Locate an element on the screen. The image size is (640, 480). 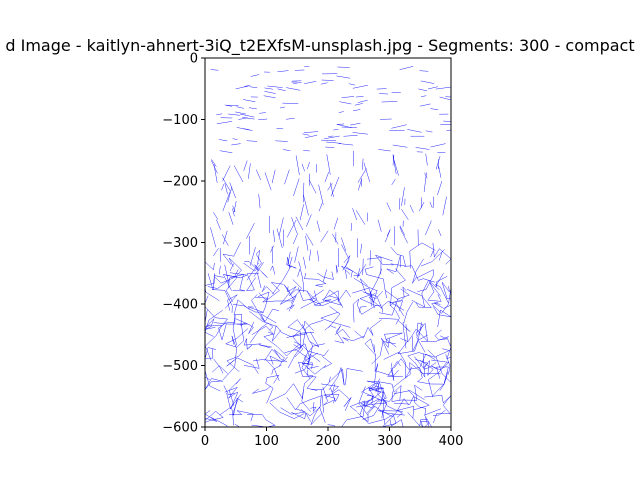
y-tick-label: 0 is located at coordinates (194, 59).